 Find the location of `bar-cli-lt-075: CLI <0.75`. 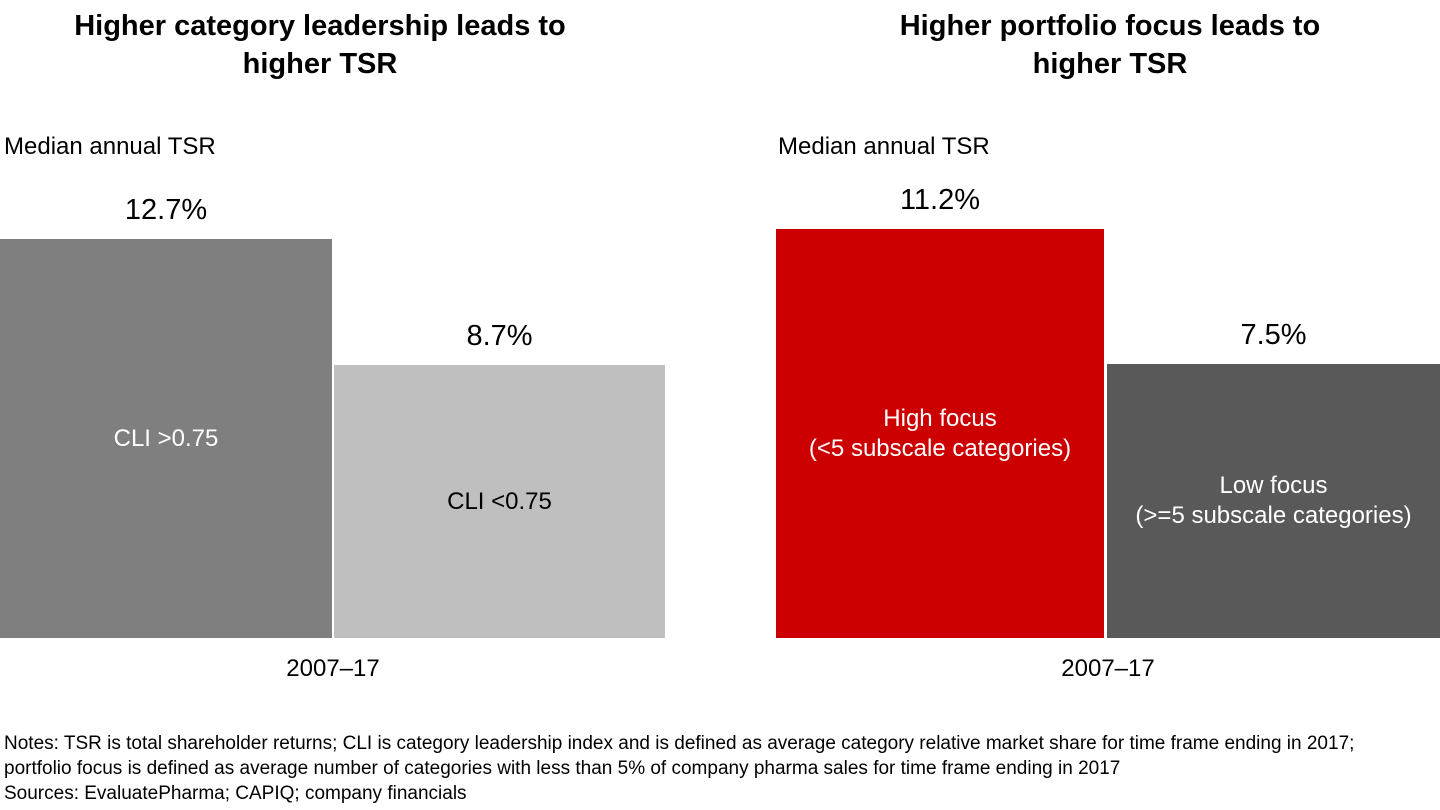

bar-cli-lt-075: CLI <0.75 is located at coordinates (499, 501).